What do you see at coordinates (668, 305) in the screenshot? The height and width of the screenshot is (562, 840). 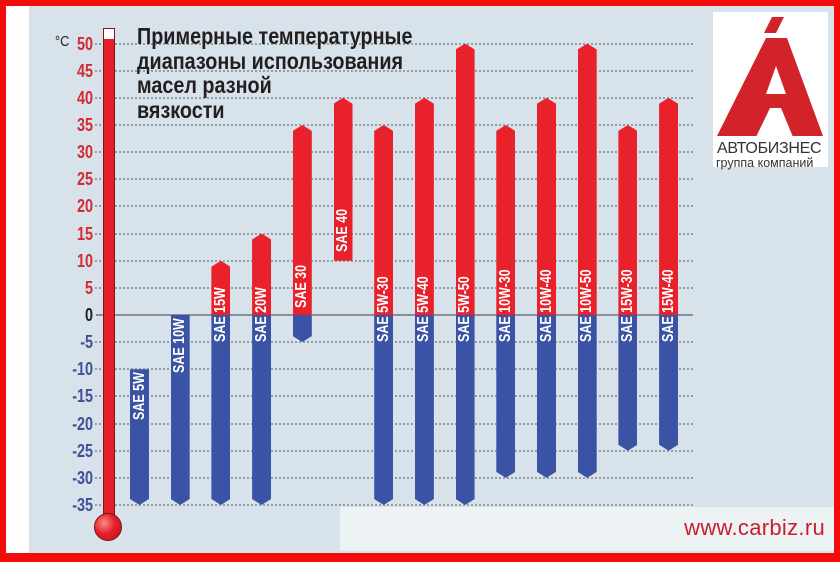 I see `bar-label: SAE 15W-40` at bounding box center [668, 305].